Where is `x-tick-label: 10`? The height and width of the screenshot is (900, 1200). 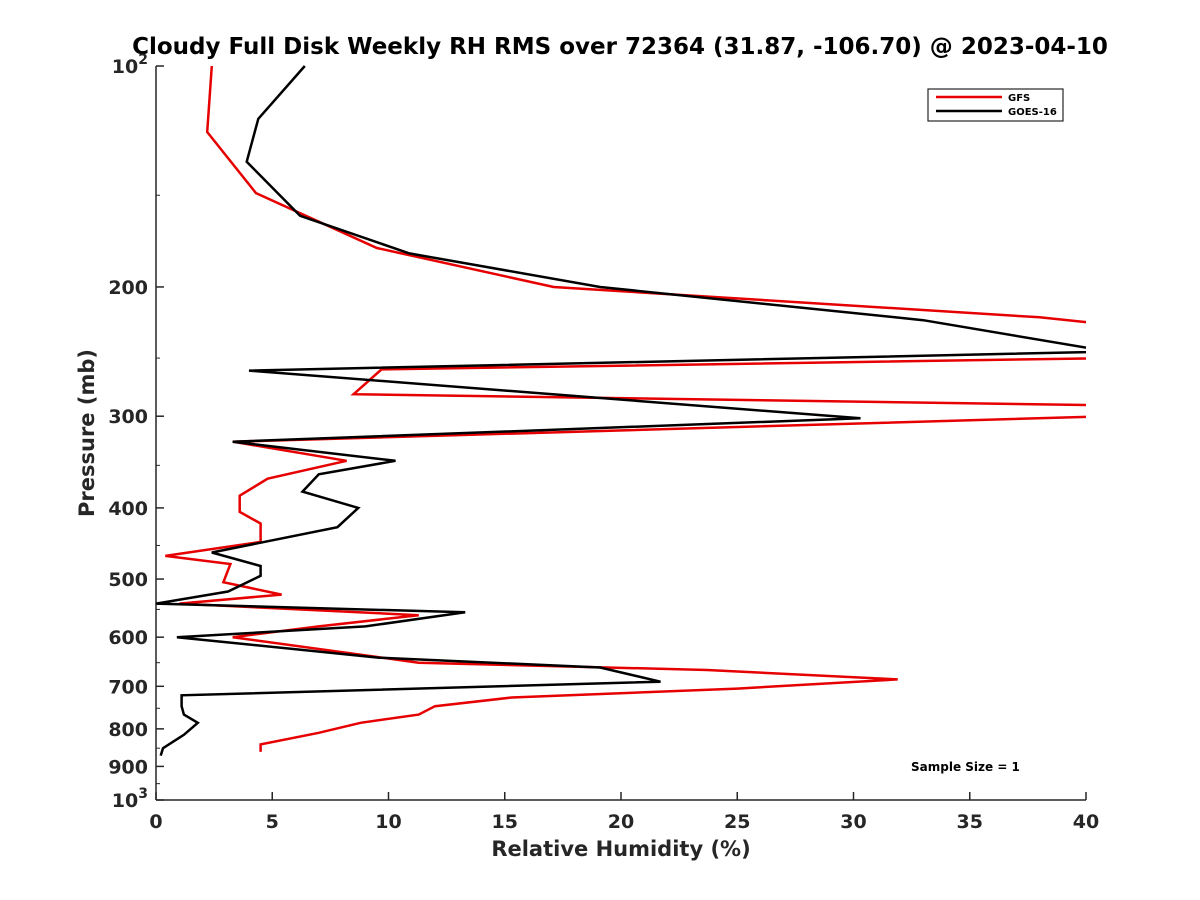 x-tick-label: 10 is located at coordinates (388, 822).